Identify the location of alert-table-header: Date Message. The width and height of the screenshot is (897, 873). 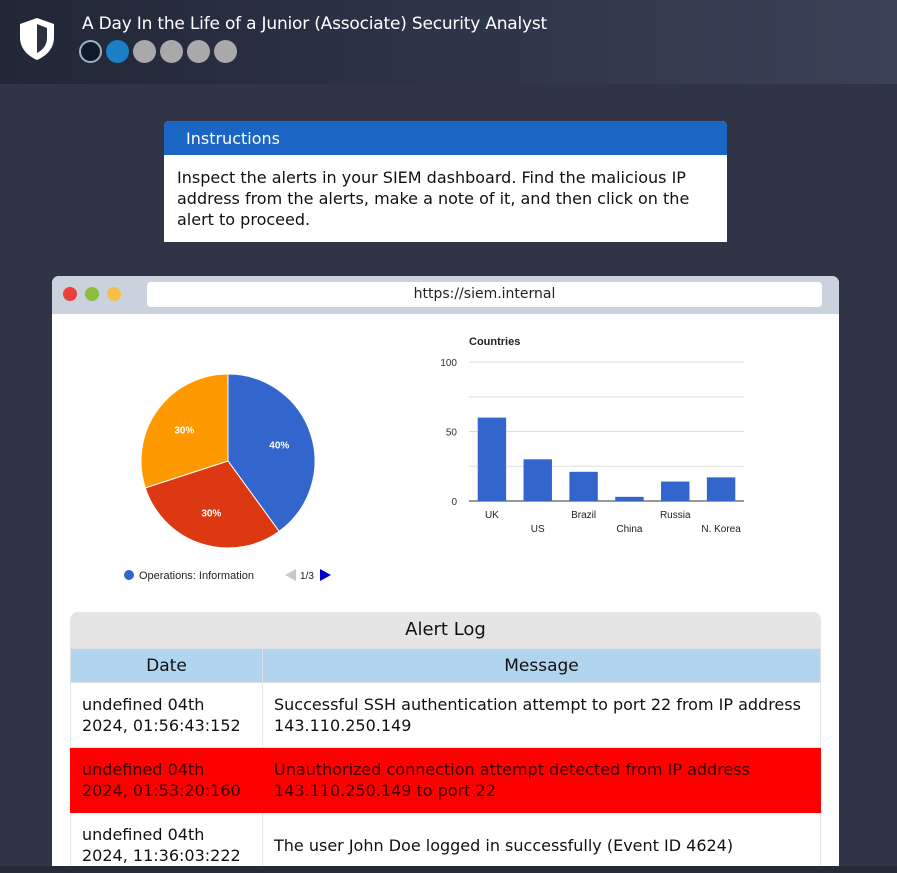
(445, 665).